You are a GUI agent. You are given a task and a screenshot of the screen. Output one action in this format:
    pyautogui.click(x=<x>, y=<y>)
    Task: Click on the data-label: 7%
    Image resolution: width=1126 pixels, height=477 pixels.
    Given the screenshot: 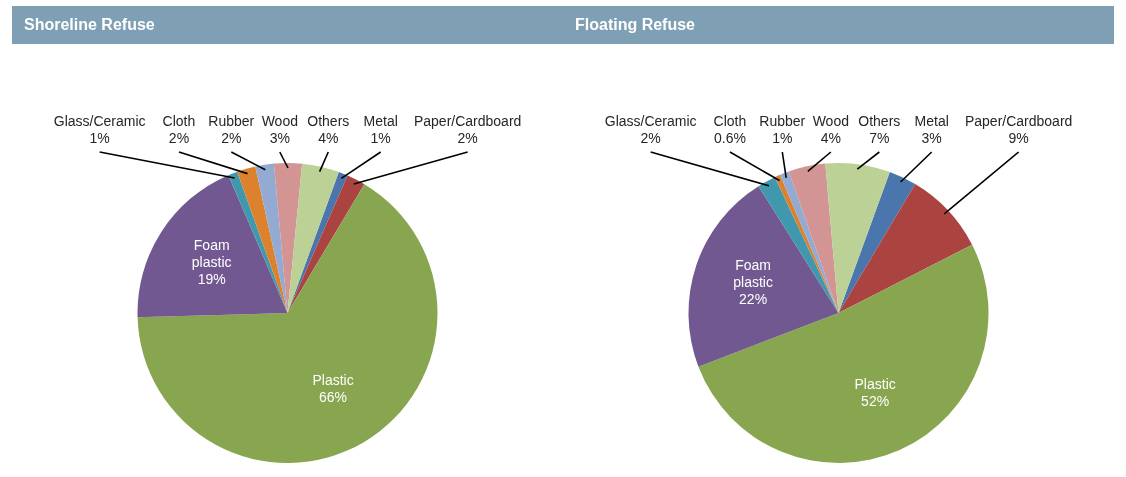 What is the action you would take?
    pyautogui.click(x=879, y=138)
    